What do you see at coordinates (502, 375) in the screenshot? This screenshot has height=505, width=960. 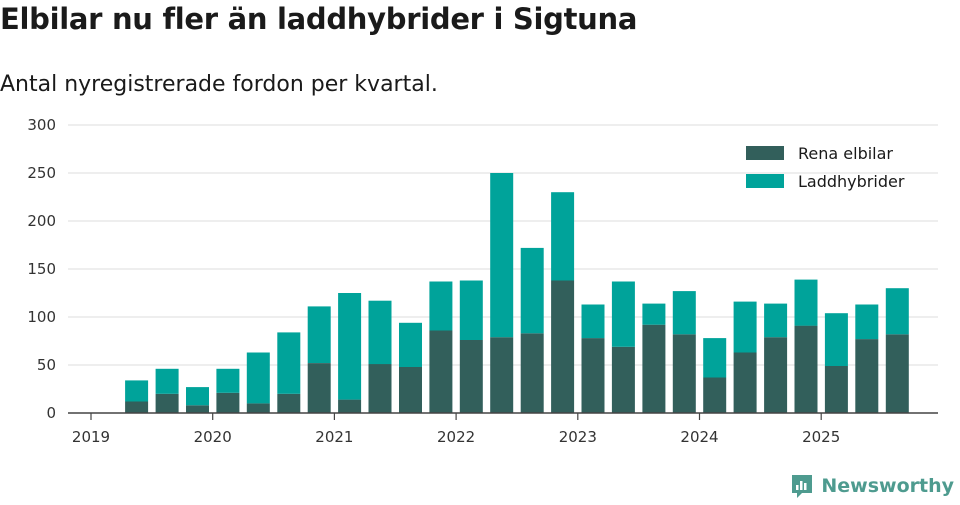 I see `bar-rena-elbilar-2022Q2` at bounding box center [502, 375].